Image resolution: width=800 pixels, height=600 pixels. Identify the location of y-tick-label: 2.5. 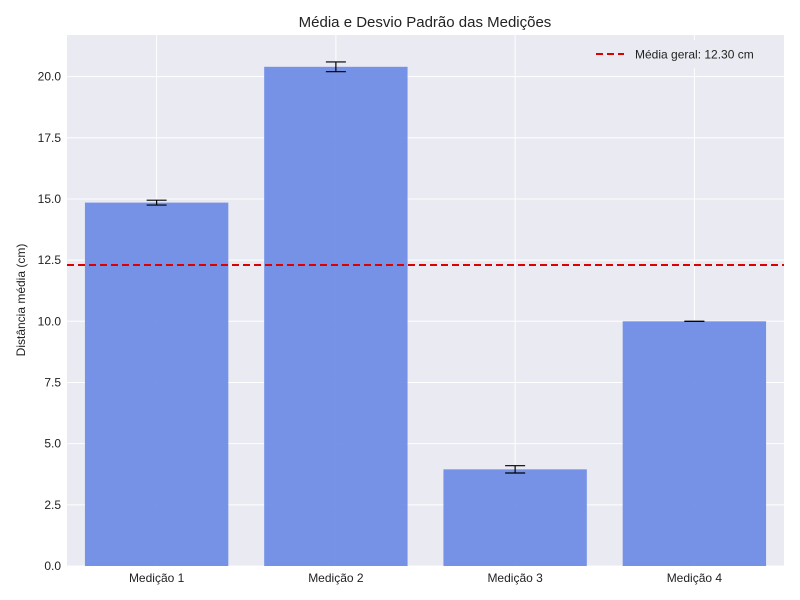
(52, 505).